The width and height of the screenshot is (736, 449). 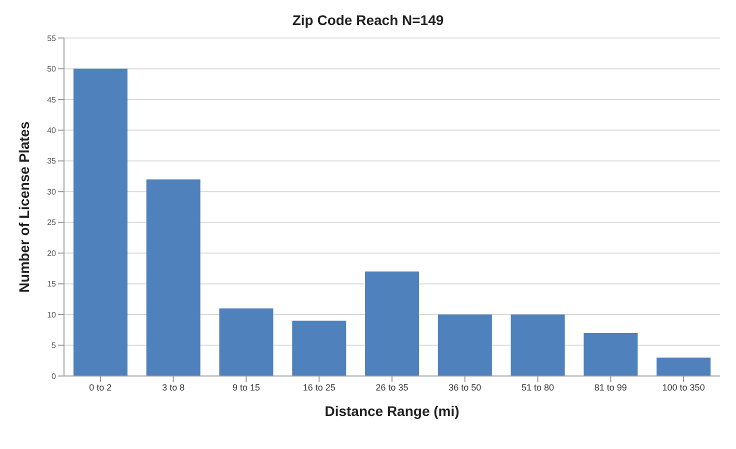 I want to click on y-tick-label: 35, so click(x=52, y=161).